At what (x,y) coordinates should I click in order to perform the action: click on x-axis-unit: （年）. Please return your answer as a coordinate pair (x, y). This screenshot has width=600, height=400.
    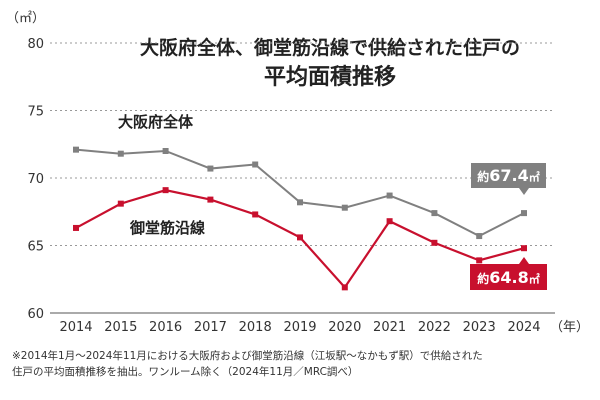
    Looking at the image, I should click on (569, 327).